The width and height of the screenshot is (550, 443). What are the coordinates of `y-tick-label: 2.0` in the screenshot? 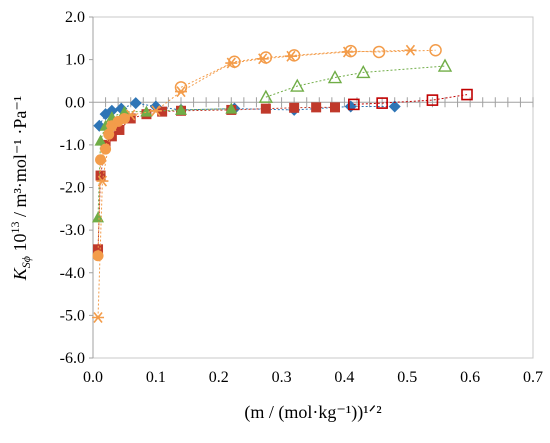 It's located at (75, 17).